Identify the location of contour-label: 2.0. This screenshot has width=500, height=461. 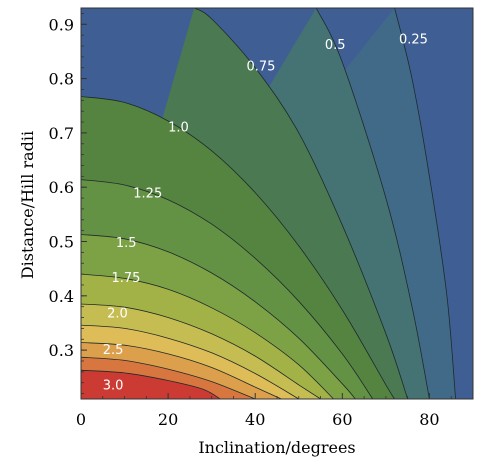
(117, 314).